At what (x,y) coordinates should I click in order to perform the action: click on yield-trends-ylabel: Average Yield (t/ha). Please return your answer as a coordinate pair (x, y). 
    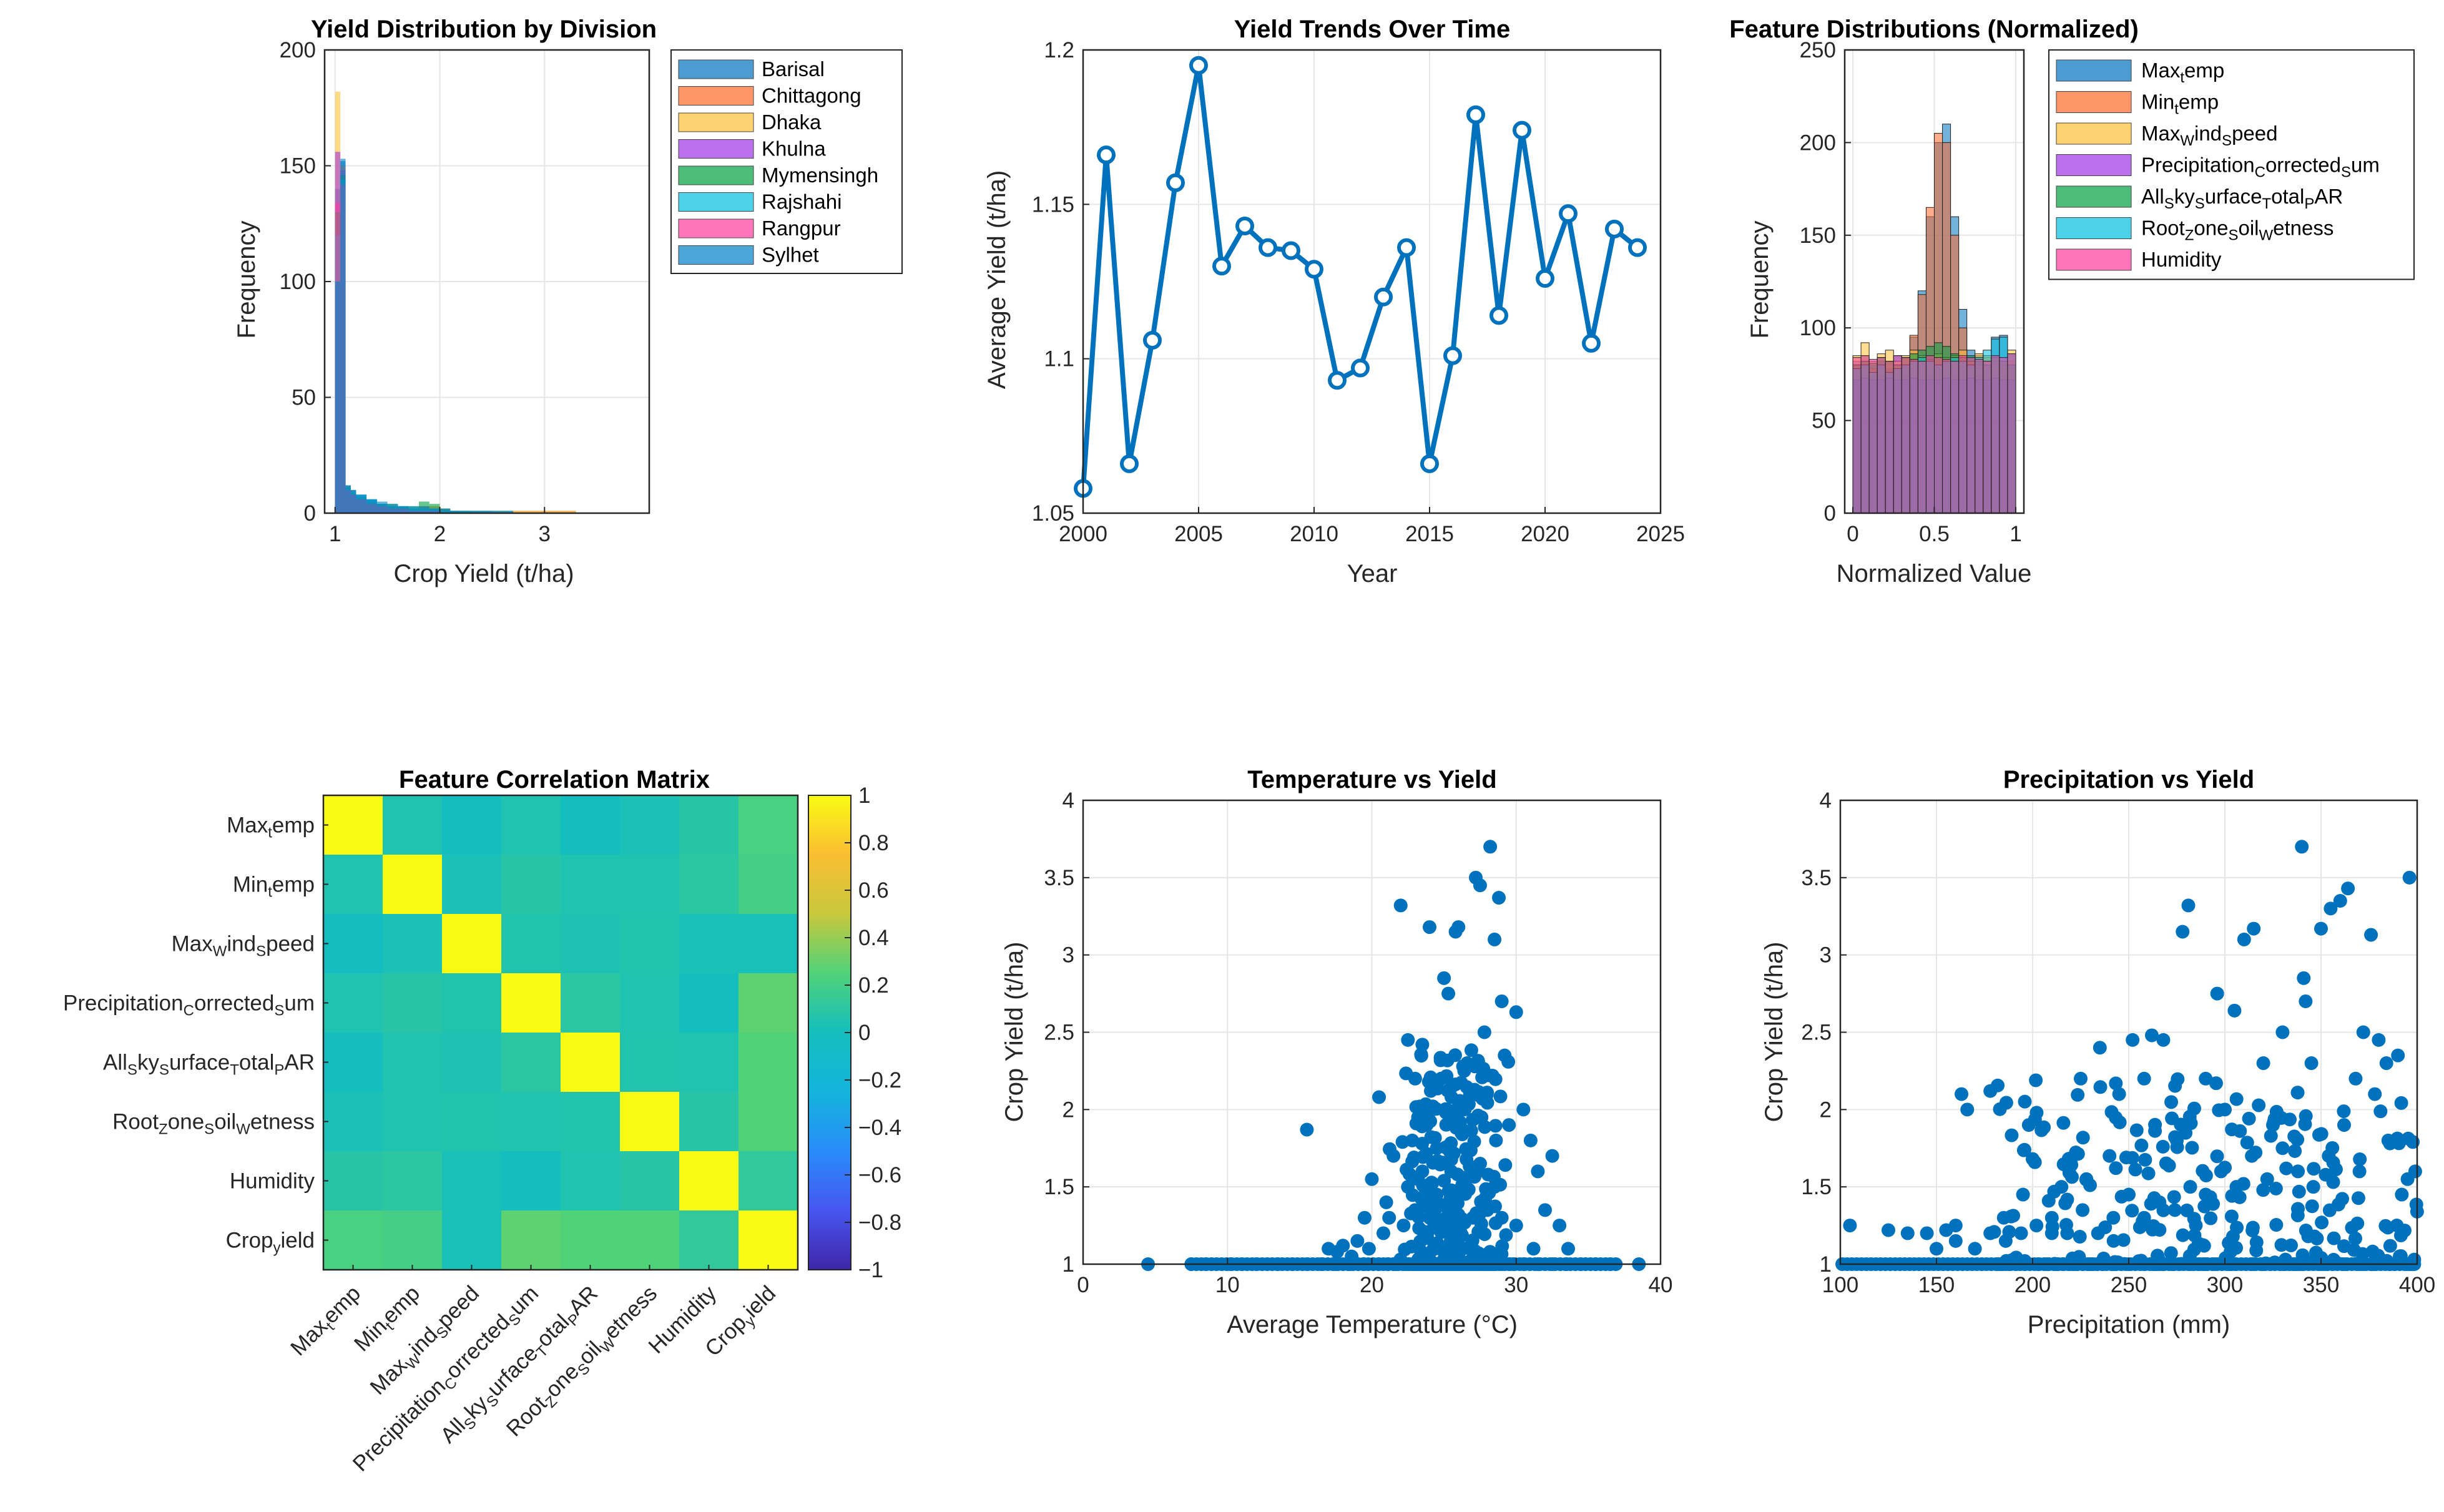
    Looking at the image, I should click on (997, 280).